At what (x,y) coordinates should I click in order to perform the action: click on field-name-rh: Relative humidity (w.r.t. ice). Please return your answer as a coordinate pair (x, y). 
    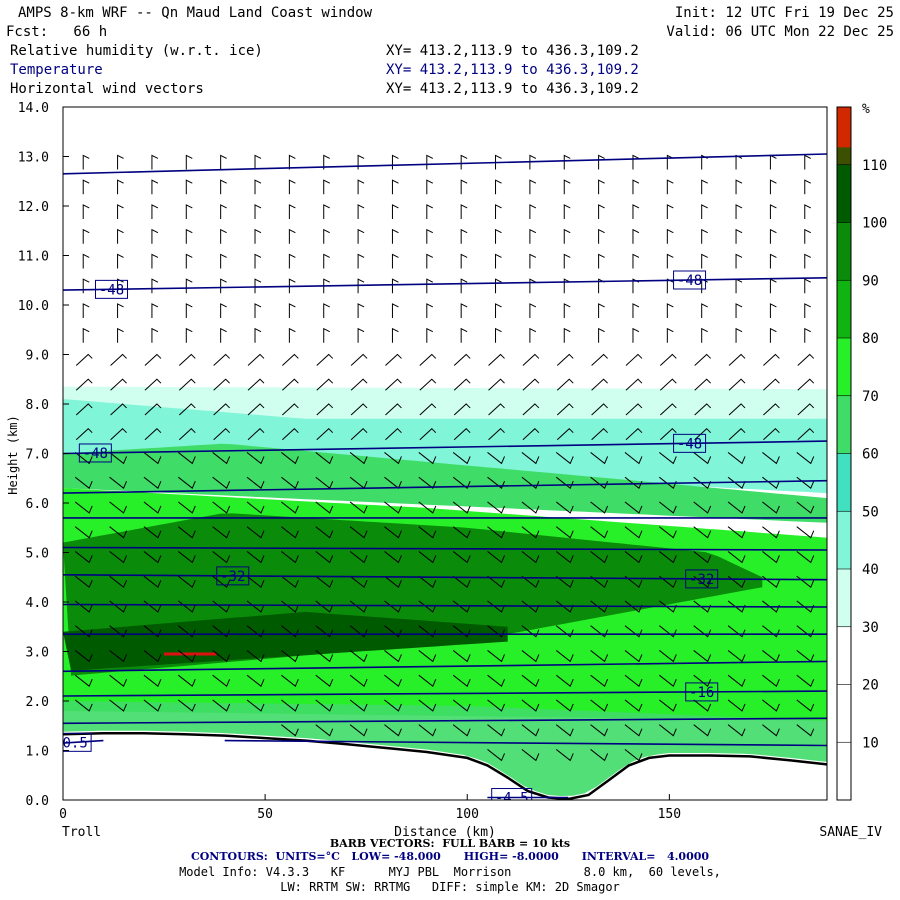
    Looking at the image, I should click on (136, 51).